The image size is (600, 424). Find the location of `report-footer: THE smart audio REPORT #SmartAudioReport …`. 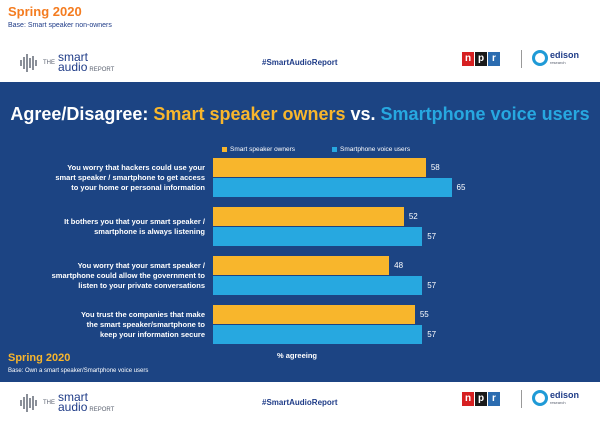

report-footer: THE smart audio REPORT #SmartAudioReport … is located at coordinates (300, 403).